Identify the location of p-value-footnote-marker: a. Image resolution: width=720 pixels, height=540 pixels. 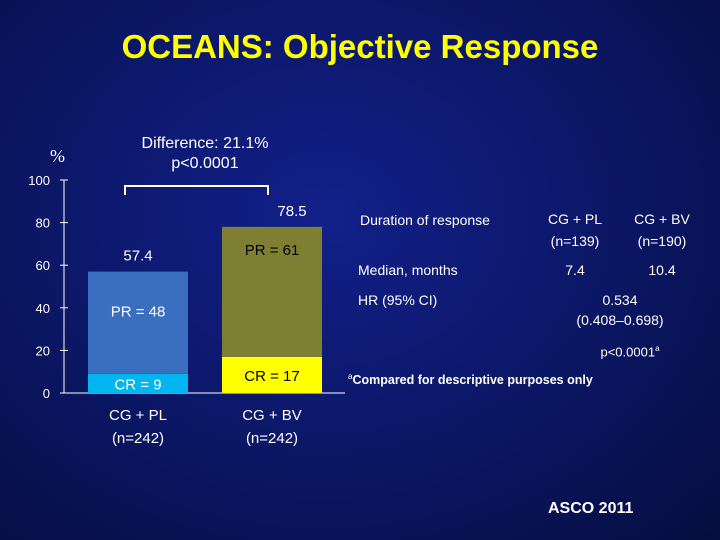
(657, 348).